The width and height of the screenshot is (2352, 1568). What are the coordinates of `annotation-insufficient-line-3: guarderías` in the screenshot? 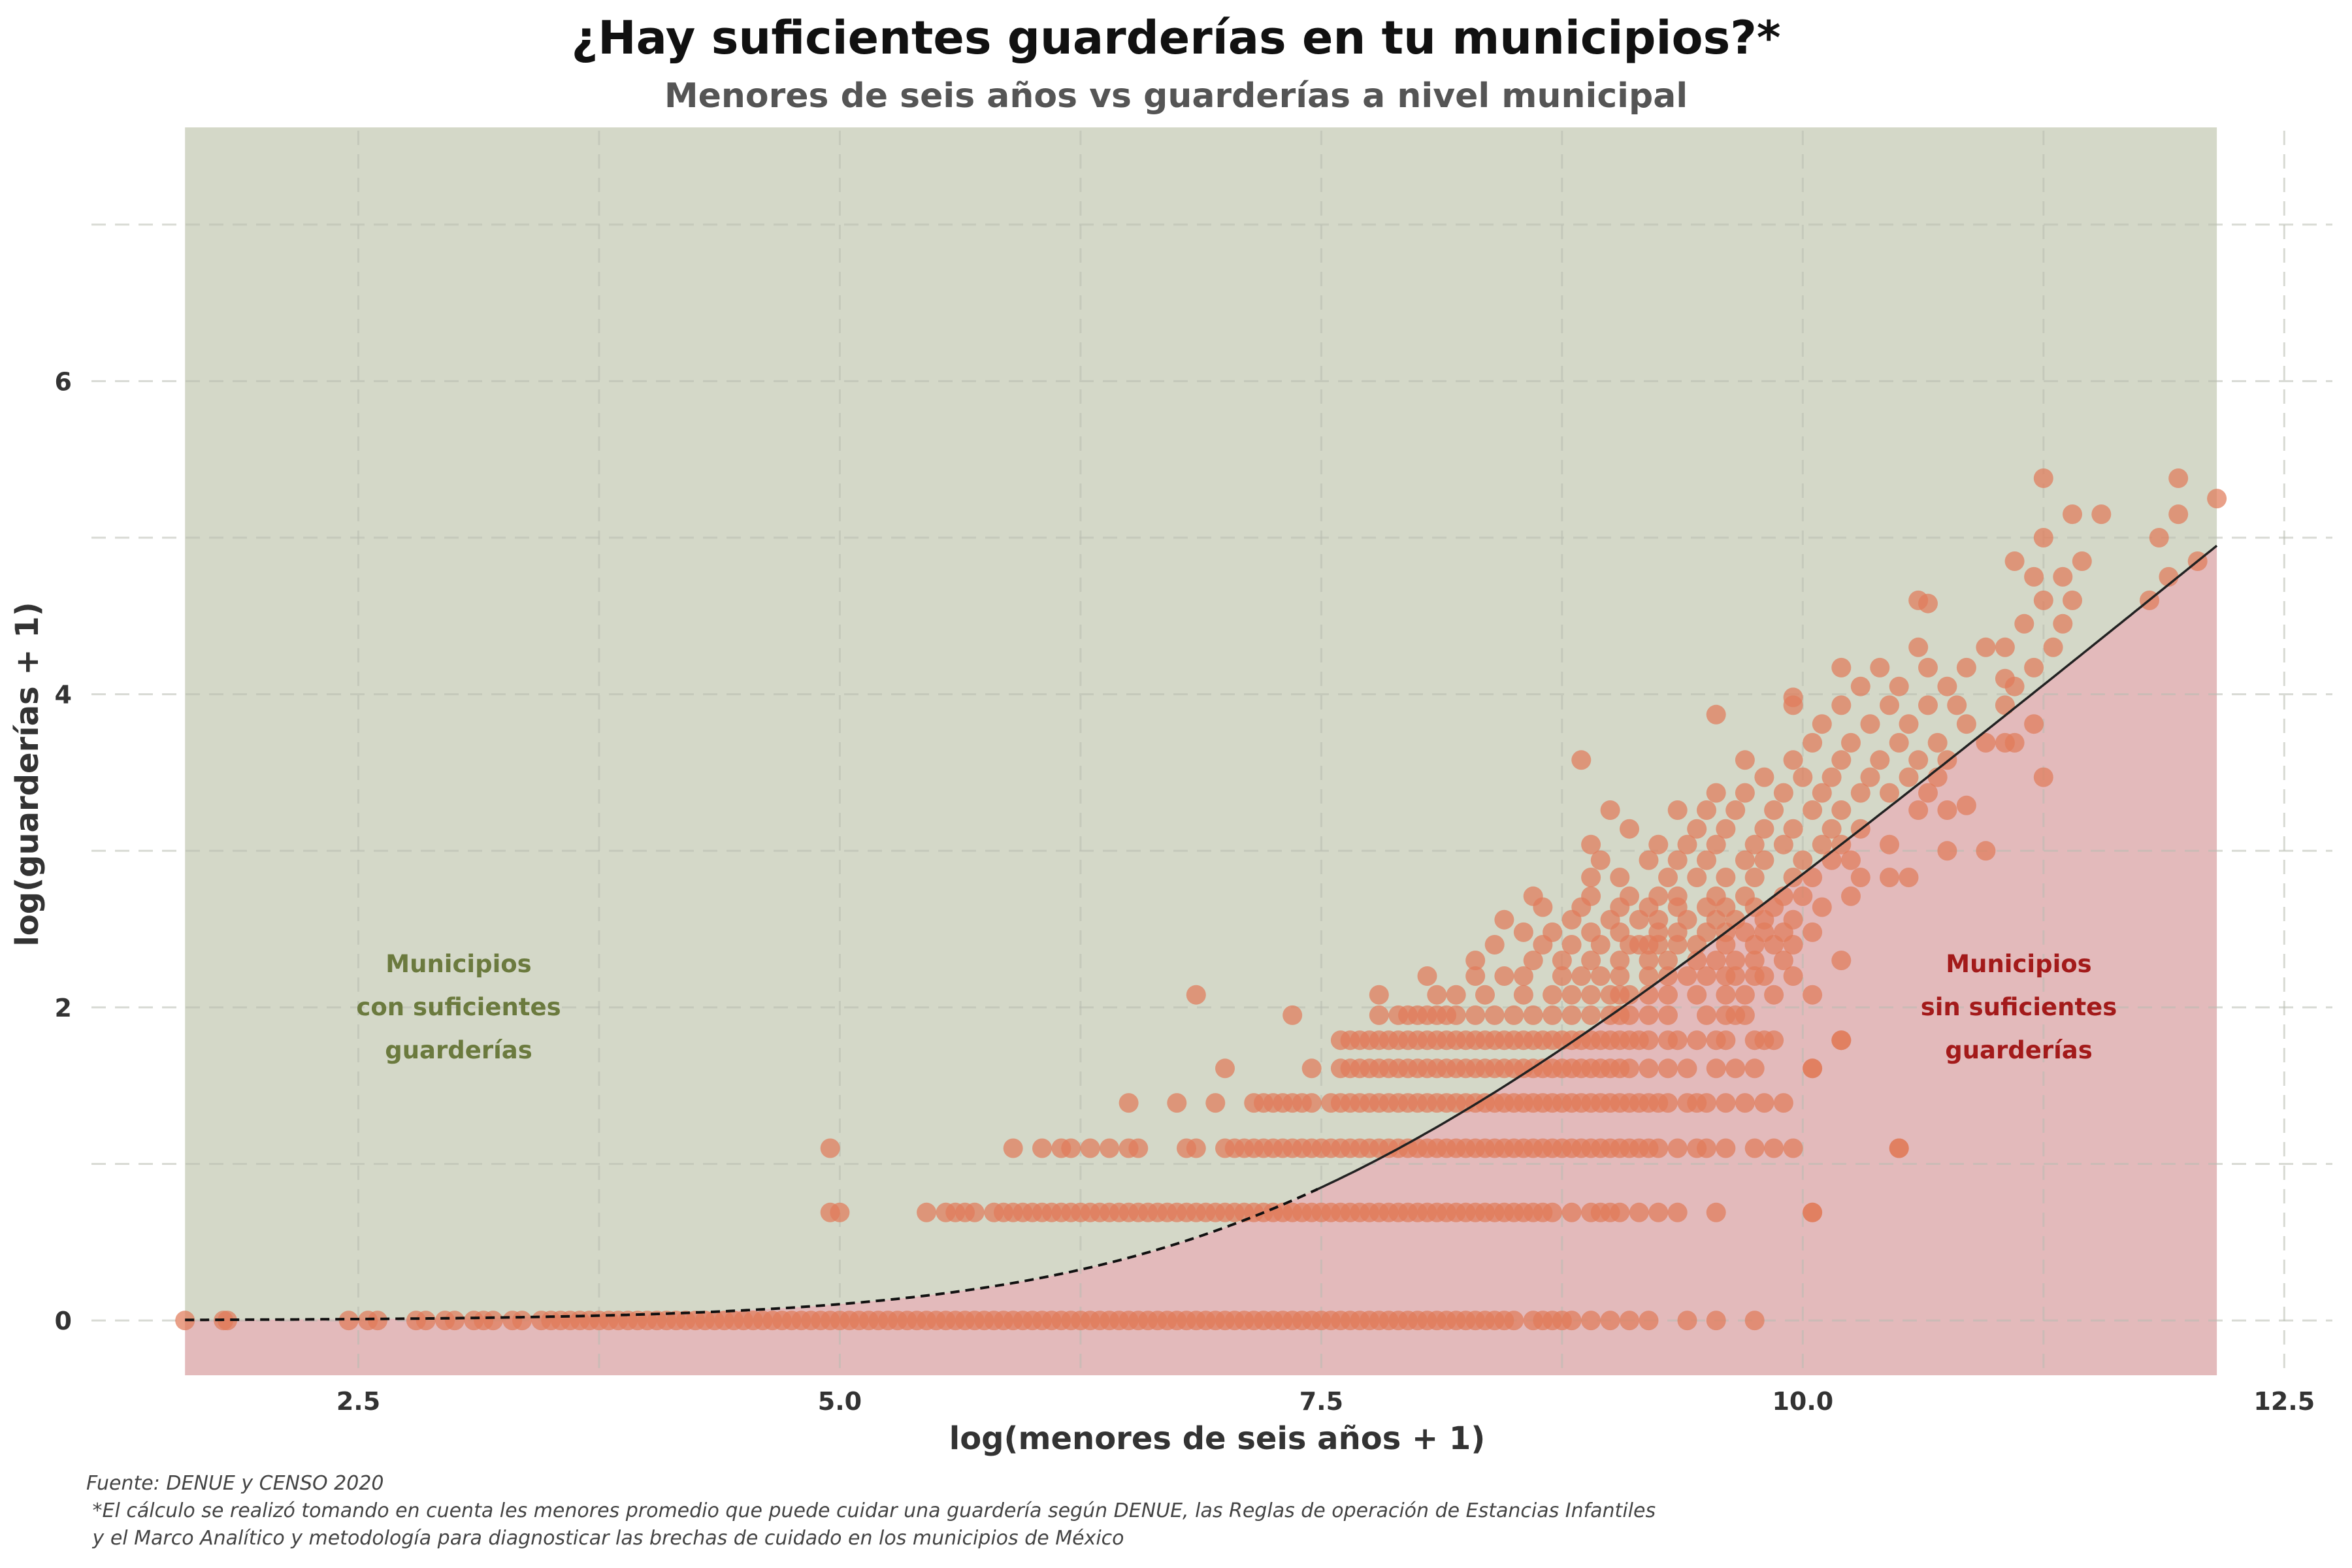 It's located at (2019, 1050).